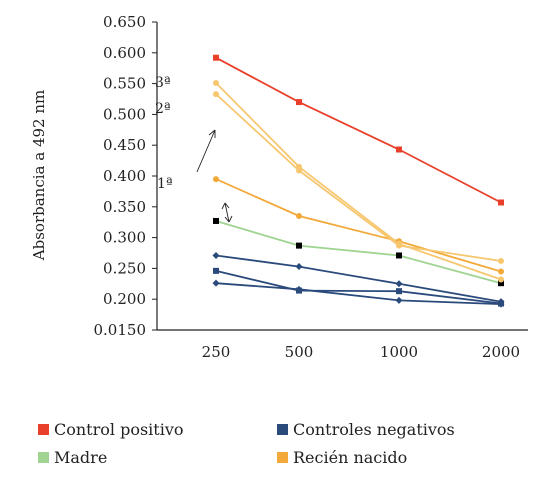  I want to click on y-tick-label: 0.400, so click(124, 176).